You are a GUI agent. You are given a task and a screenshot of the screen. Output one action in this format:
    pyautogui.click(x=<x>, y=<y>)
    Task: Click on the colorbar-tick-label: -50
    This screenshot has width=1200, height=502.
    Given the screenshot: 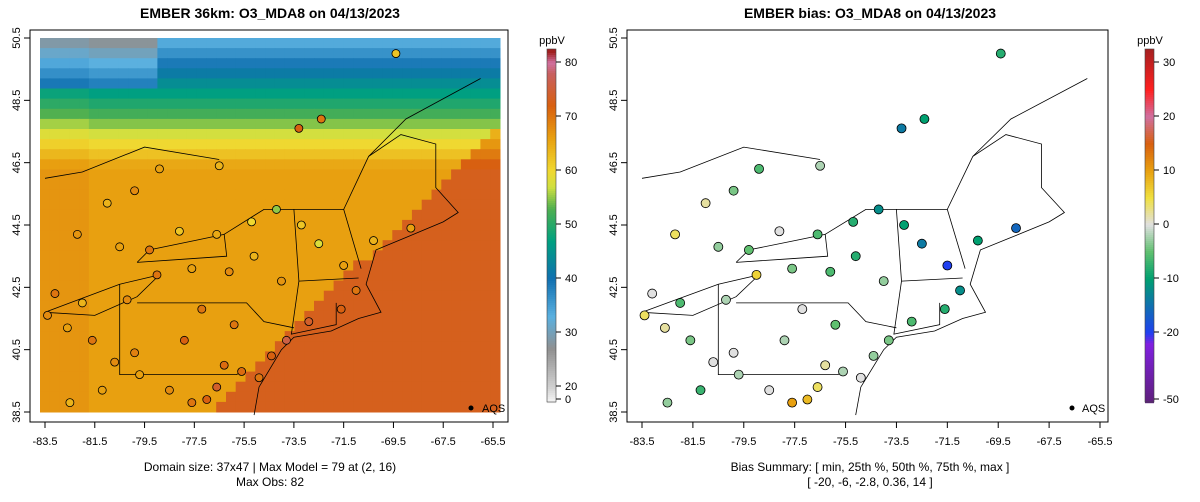 What is the action you would take?
    pyautogui.click(x=1171, y=400)
    